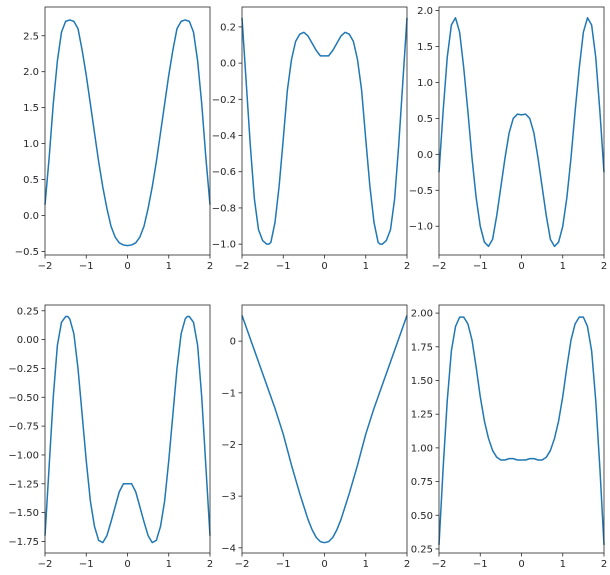  Describe the element at coordinates (23, 542) in the screenshot. I see `y-tick-label: −1.75` at that location.